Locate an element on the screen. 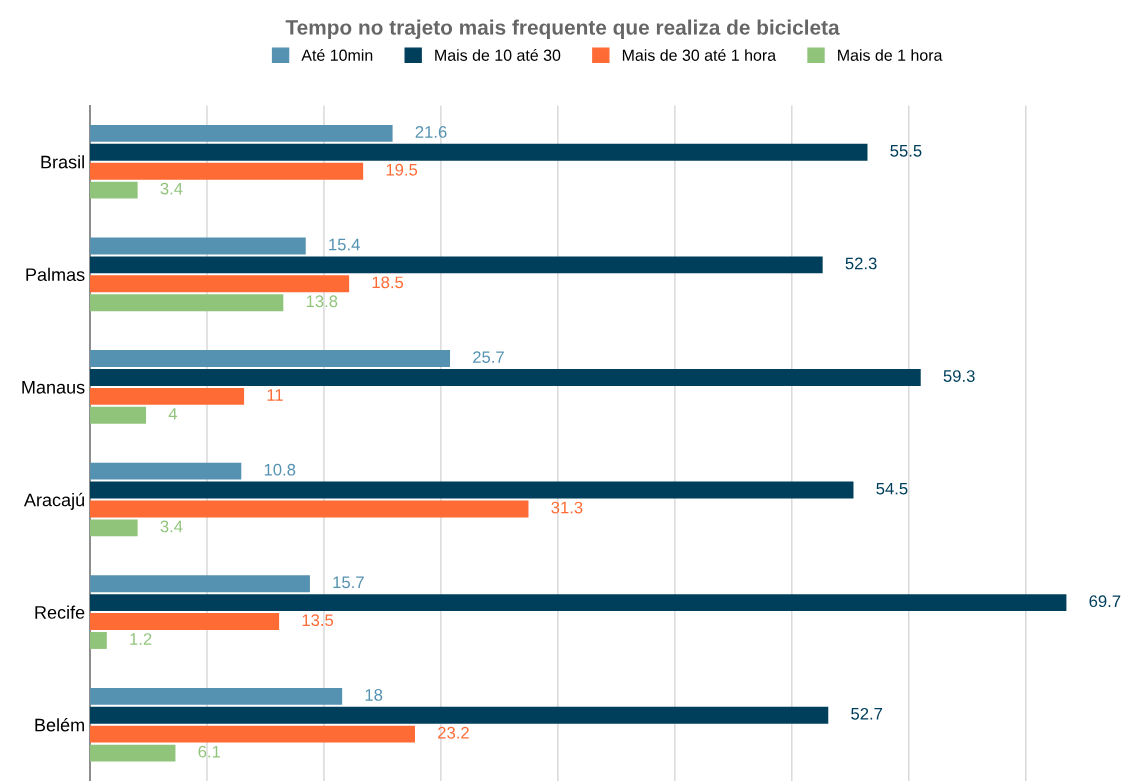 Image resolution: width=1125 pixels, height=781 pixels. y-tick-label: Aracajú is located at coordinates (53, 501).